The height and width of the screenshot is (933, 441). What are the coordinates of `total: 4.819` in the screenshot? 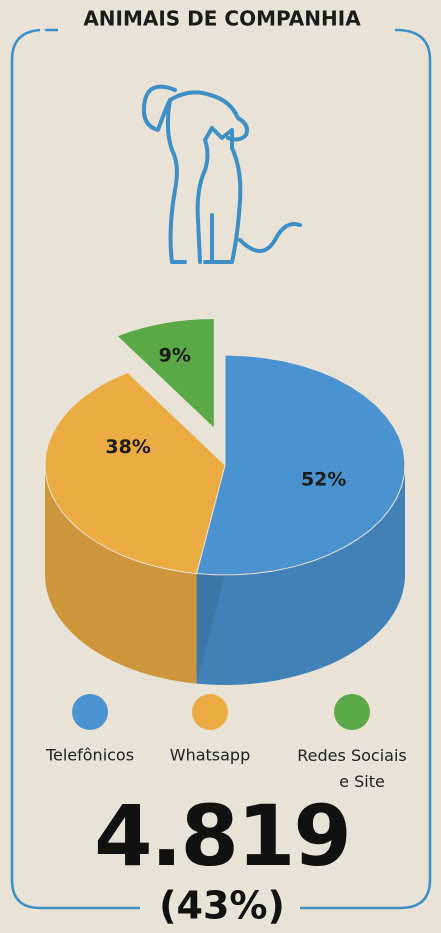 It's located at (222, 836).